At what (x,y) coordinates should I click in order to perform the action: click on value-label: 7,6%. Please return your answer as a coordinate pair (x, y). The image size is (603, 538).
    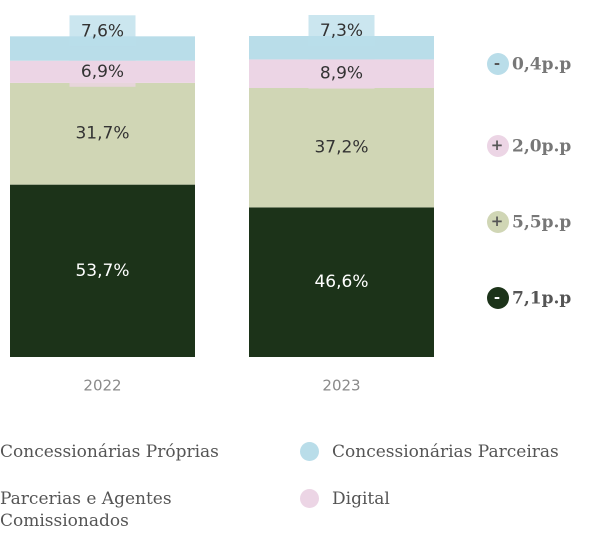
    Looking at the image, I should click on (102, 31).